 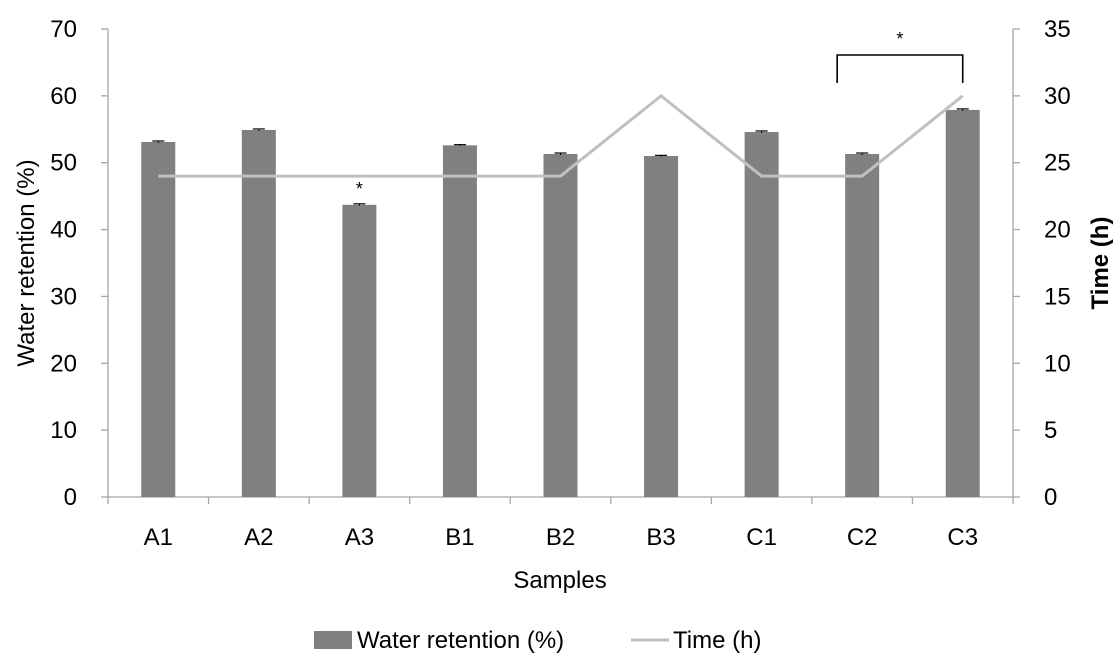 I want to click on significance-bracket, so click(x=900, y=68).